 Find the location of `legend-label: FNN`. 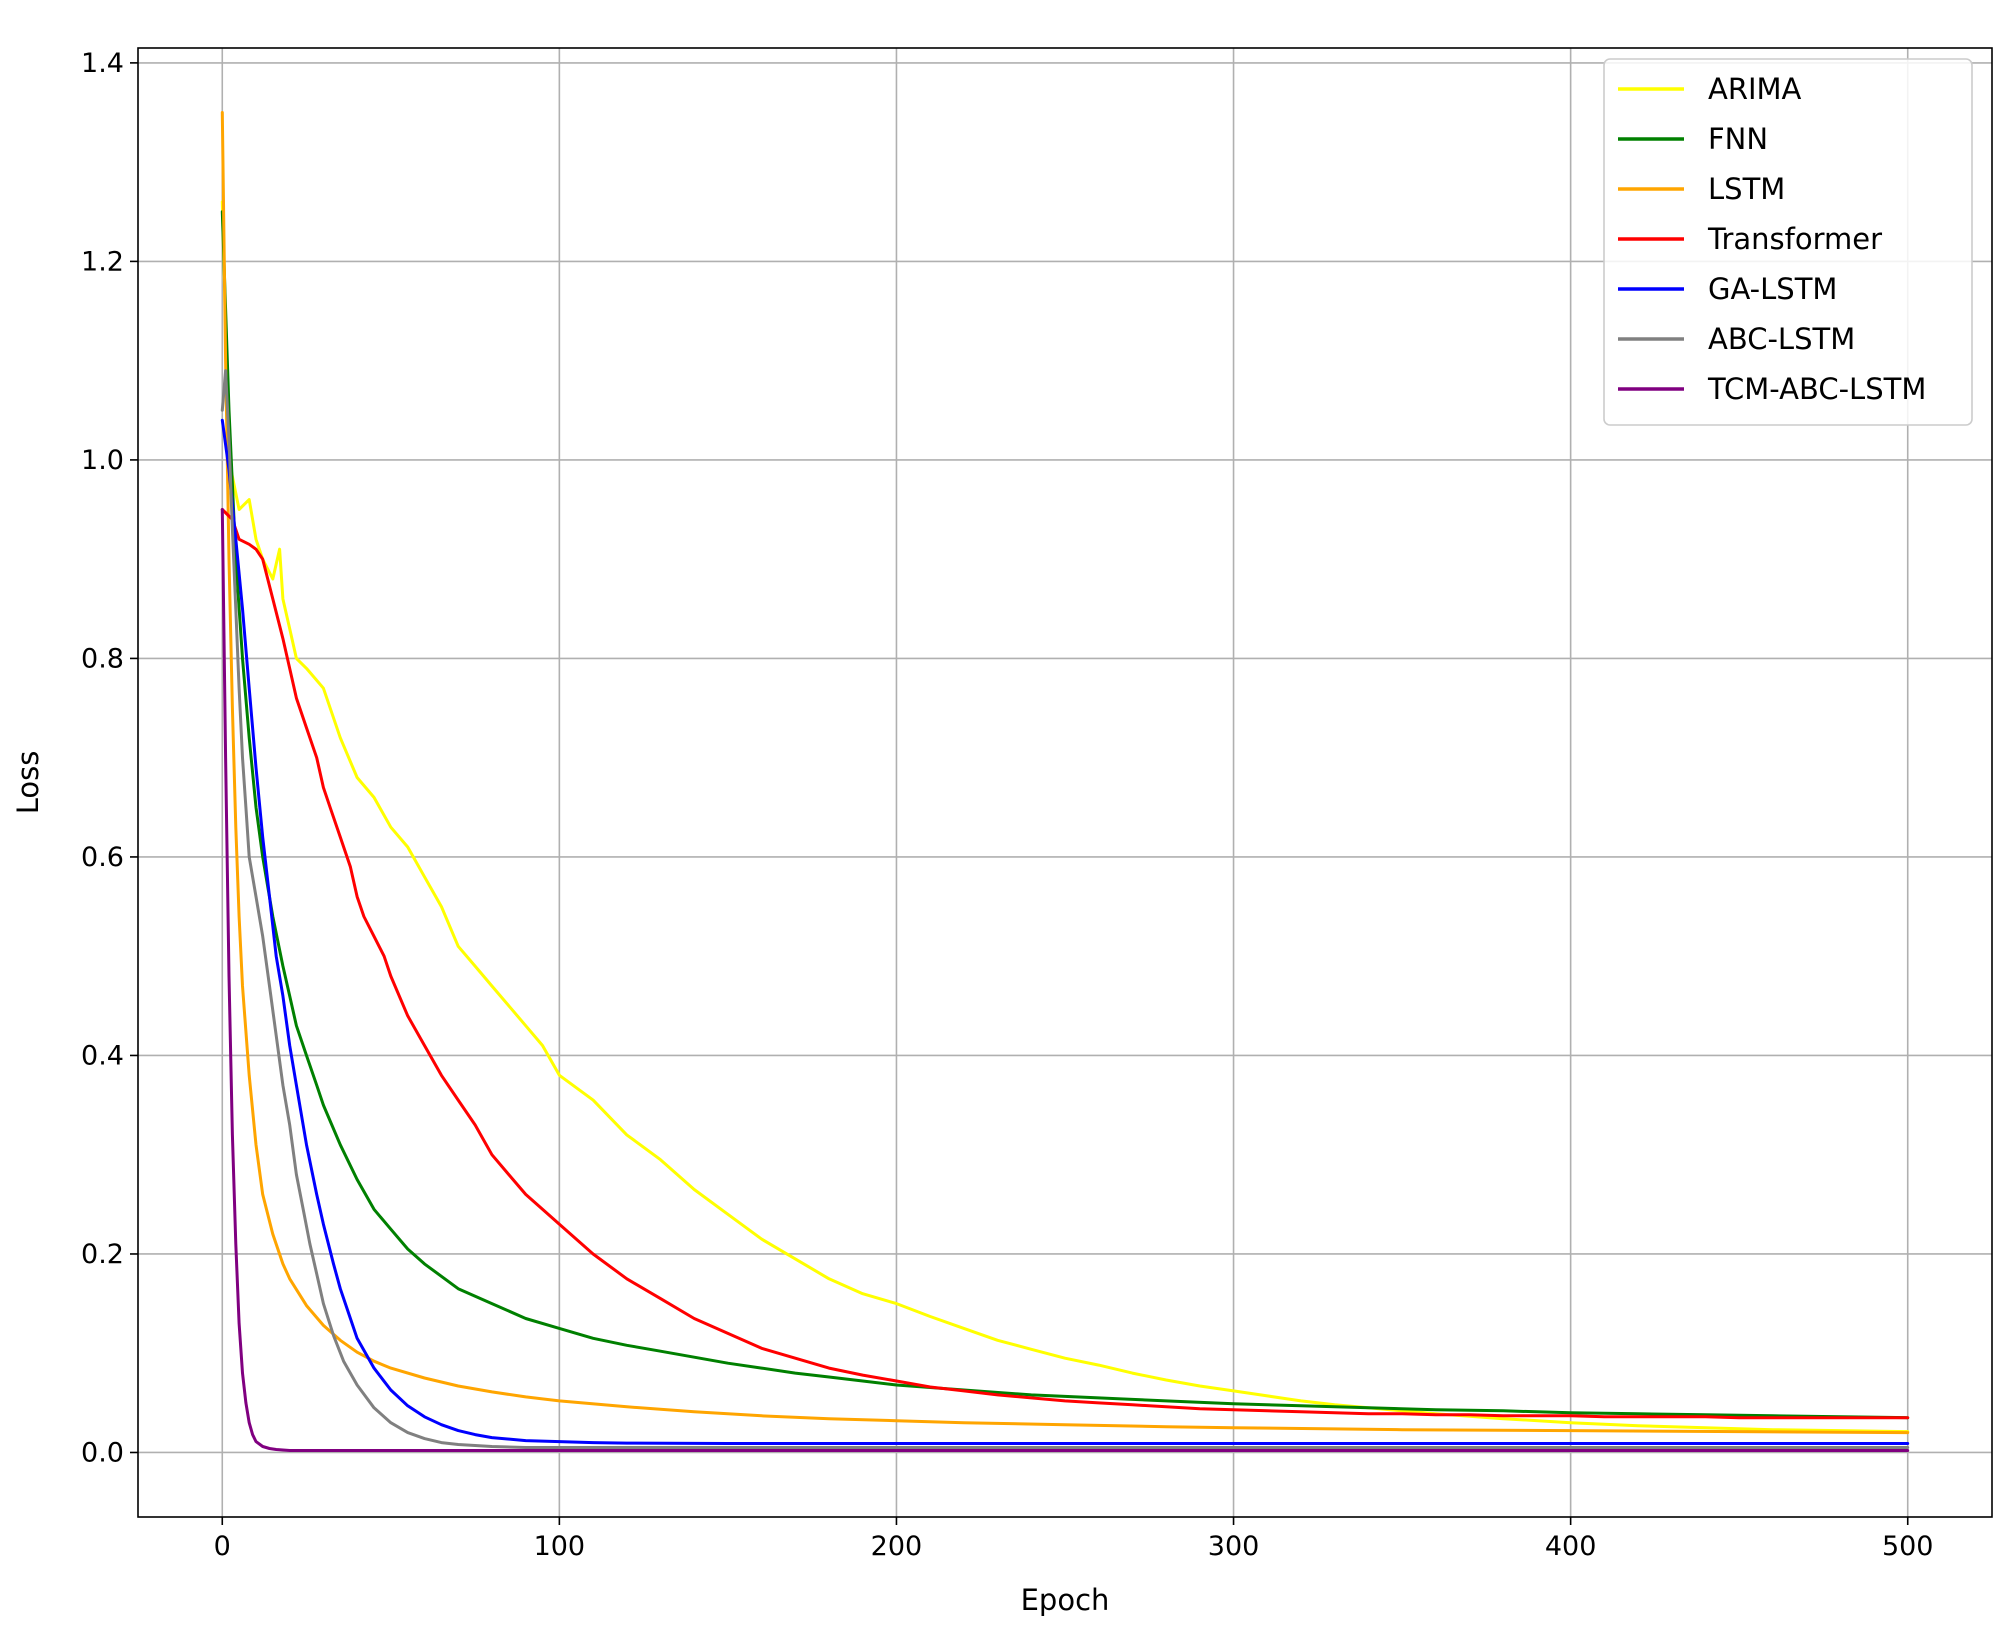

legend-label: FNN is located at coordinates (1738, 139).